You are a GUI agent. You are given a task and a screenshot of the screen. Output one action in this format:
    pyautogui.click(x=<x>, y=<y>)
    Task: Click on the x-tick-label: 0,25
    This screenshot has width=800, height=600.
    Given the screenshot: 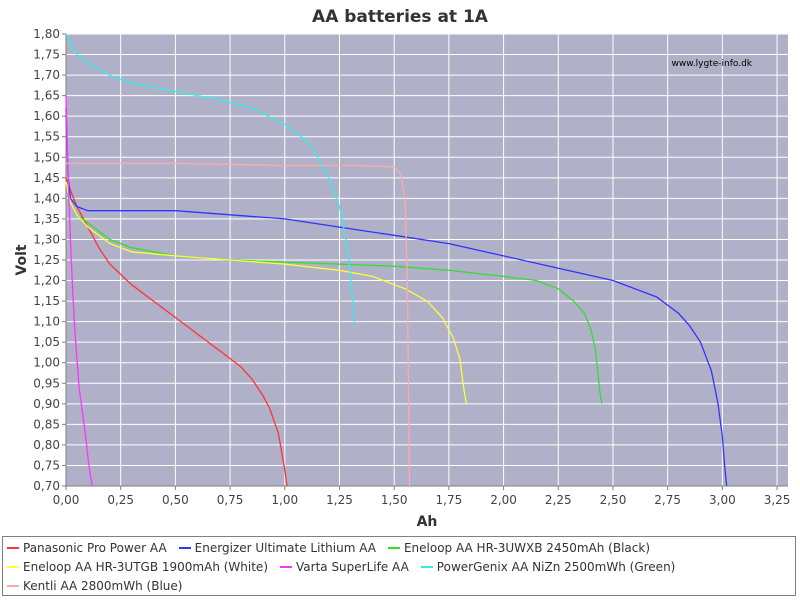 What is the action you would take?
    pyautogui.click(x=120, y=500)
    